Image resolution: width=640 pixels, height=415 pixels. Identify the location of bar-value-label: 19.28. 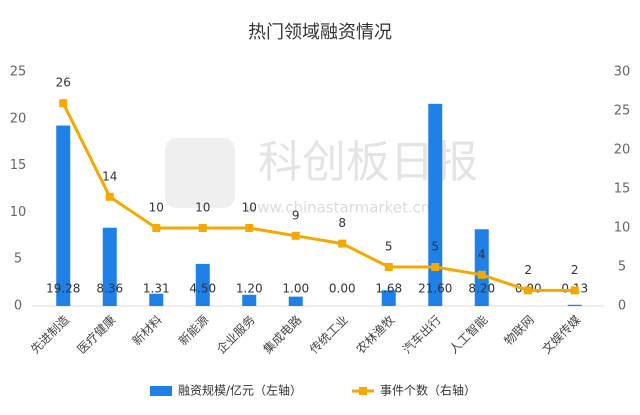
(63, 289).